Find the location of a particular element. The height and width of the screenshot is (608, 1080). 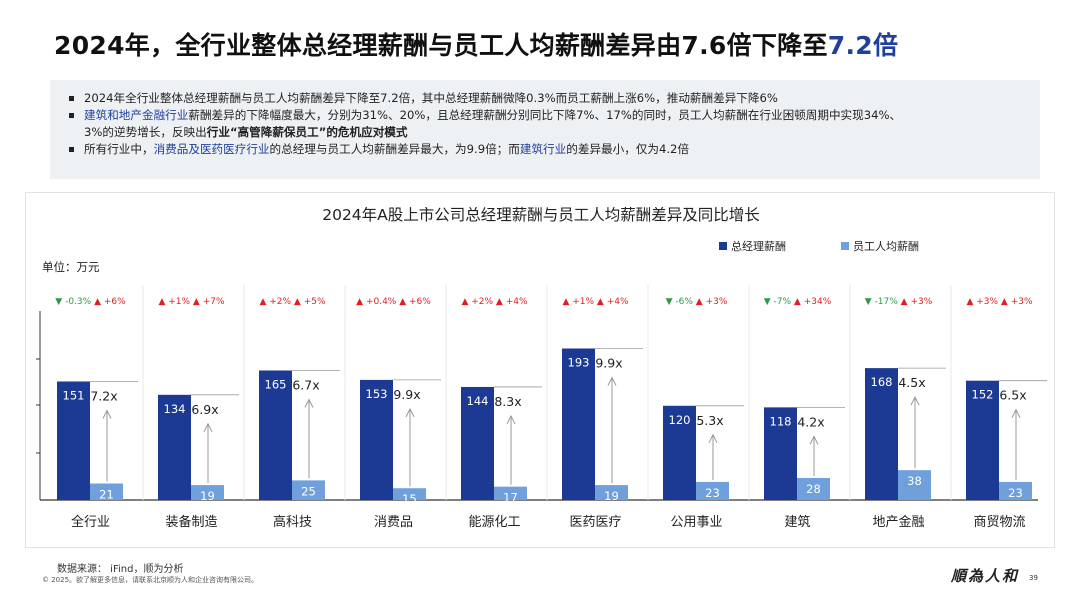

page-number: 39 is located at coordinates (1033, 578).